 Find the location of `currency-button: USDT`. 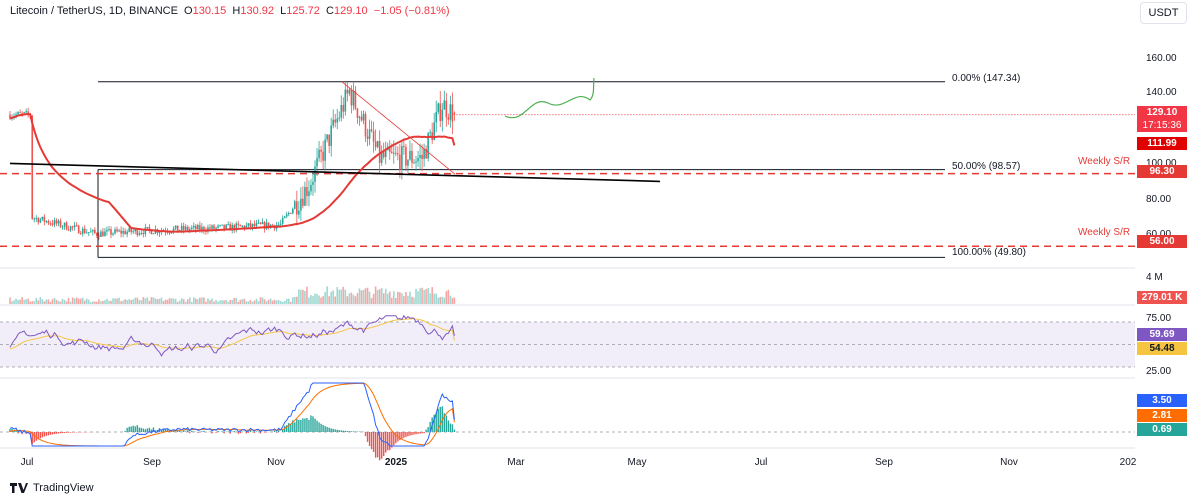

currency-button: USDT is located at coordinates (1163, 13).